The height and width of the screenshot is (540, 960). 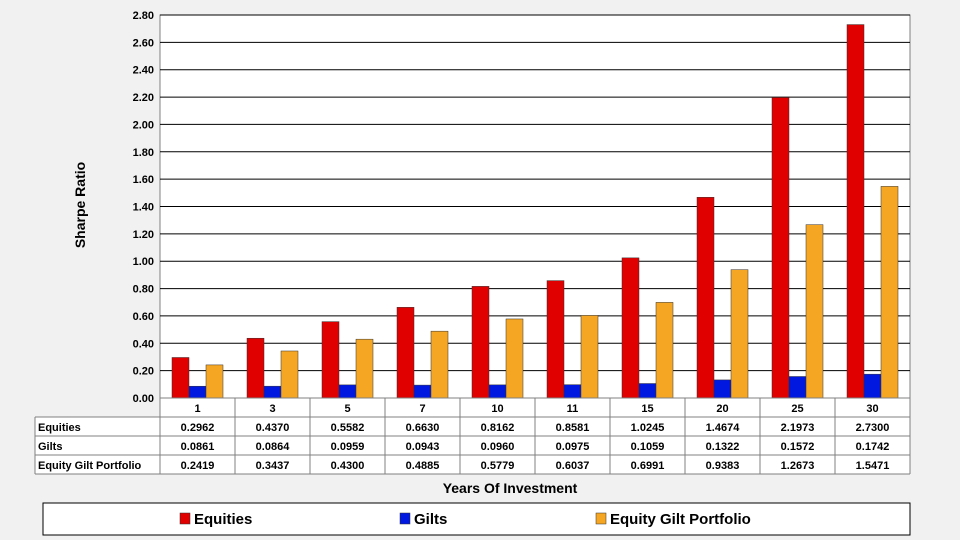 What do you see at coordinates (143, 344) in the screenshot?
I see `y-tick-label: 0.40` at bounding box center [143, 344].